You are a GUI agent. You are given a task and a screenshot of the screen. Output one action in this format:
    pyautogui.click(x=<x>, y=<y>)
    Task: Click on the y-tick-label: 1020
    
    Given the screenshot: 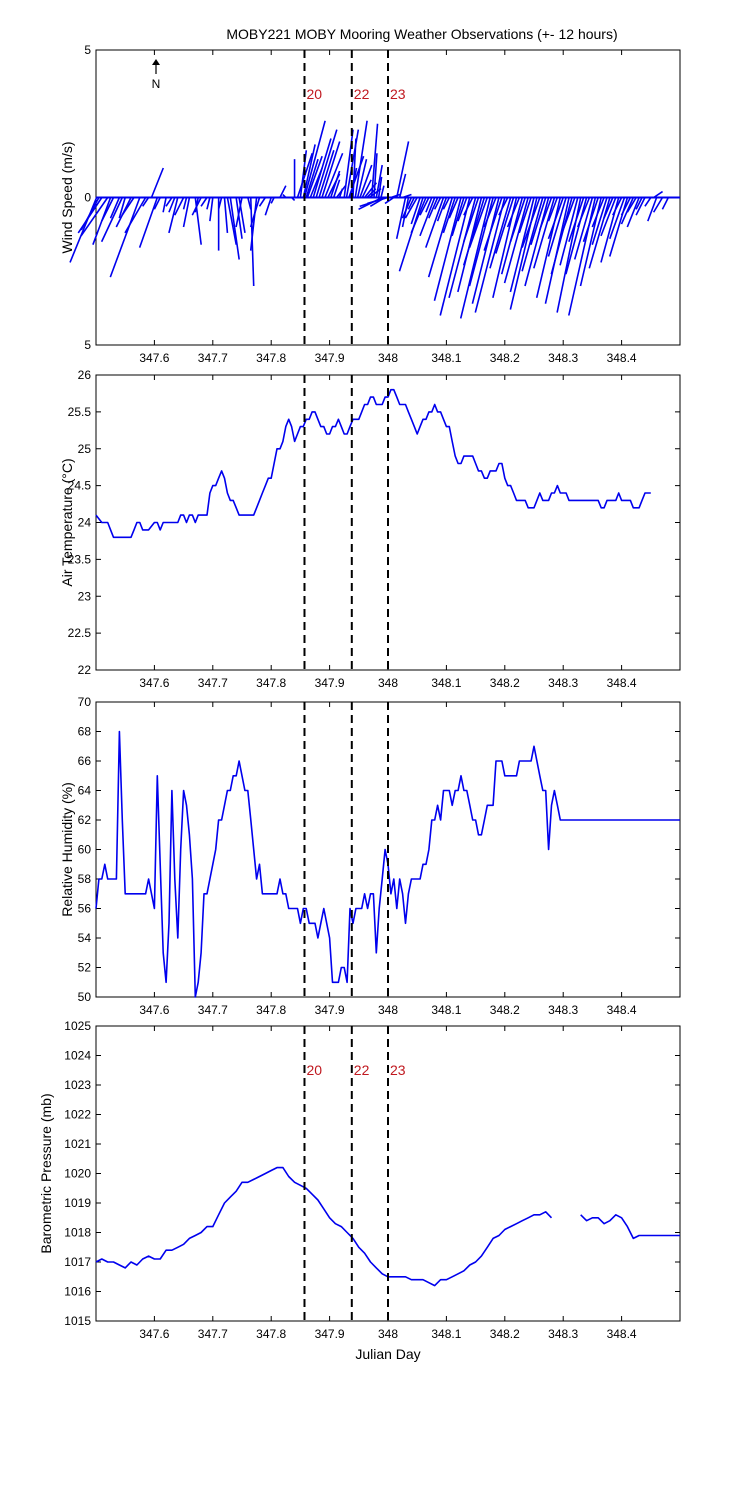 What is the action you would take?
    pyautogui.click(x=77, y=1174)
    